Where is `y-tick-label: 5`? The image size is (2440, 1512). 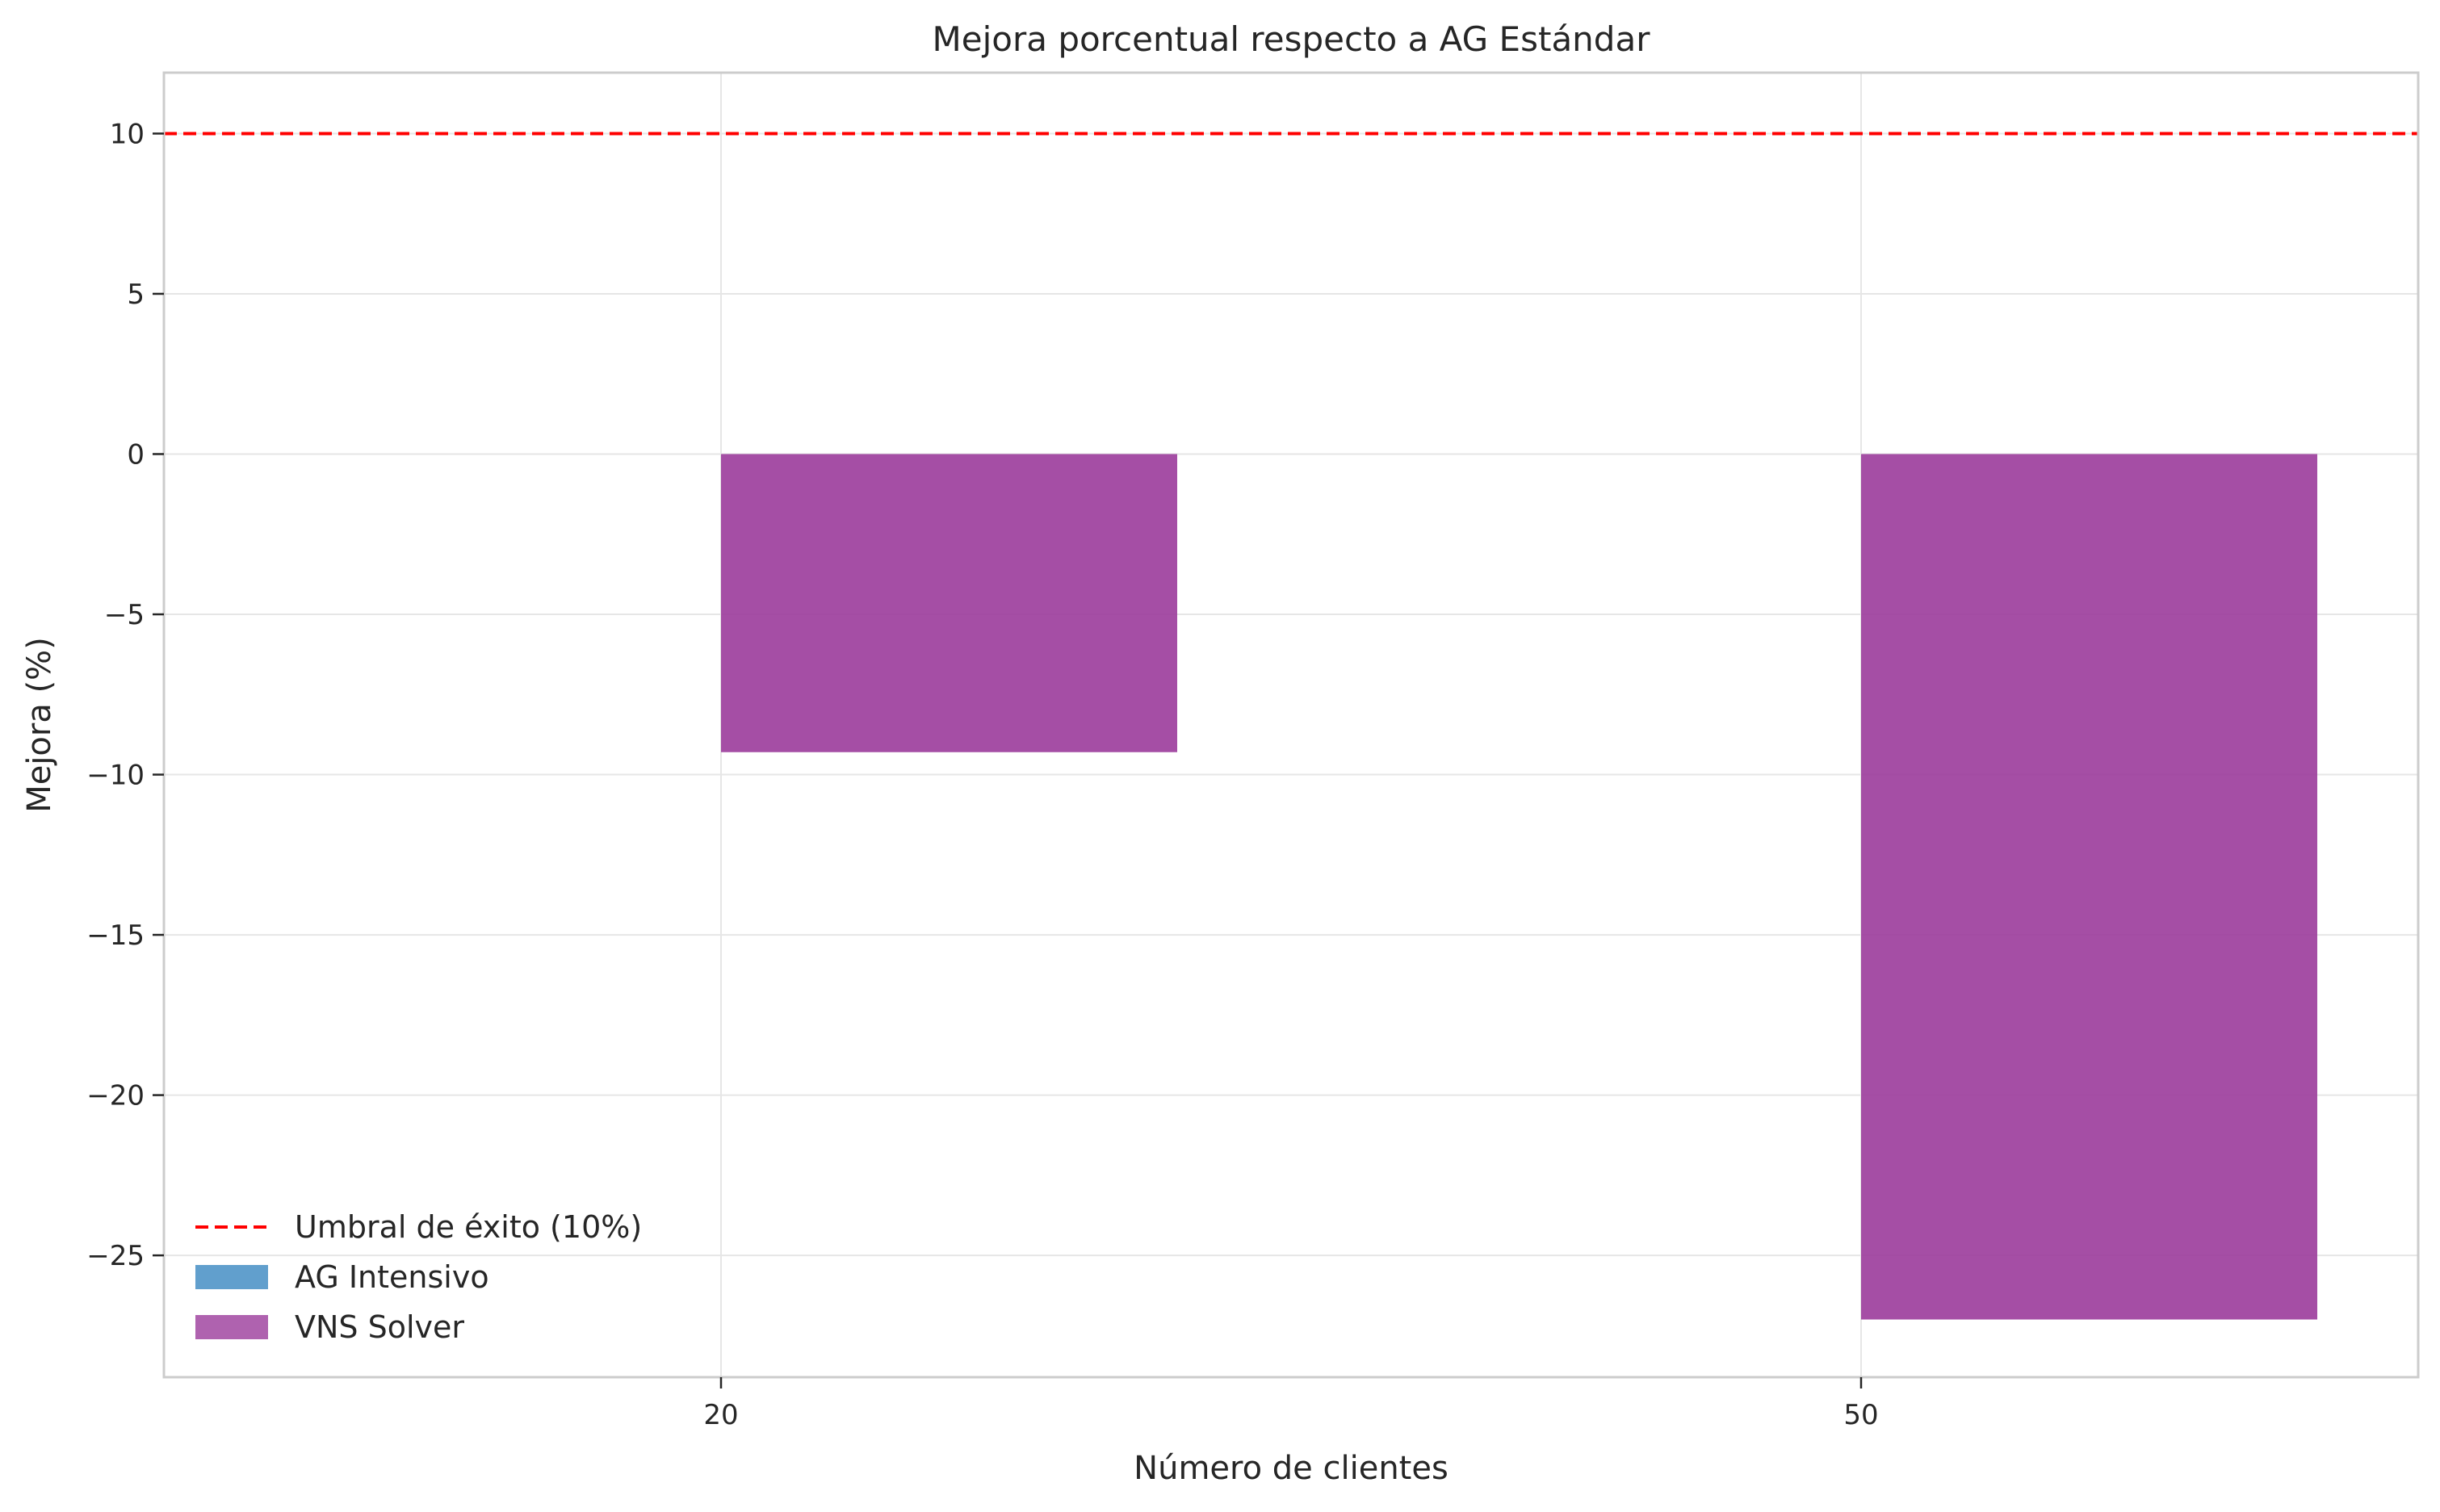 y-tick-label: 5 is located at coordinates (136, 295).